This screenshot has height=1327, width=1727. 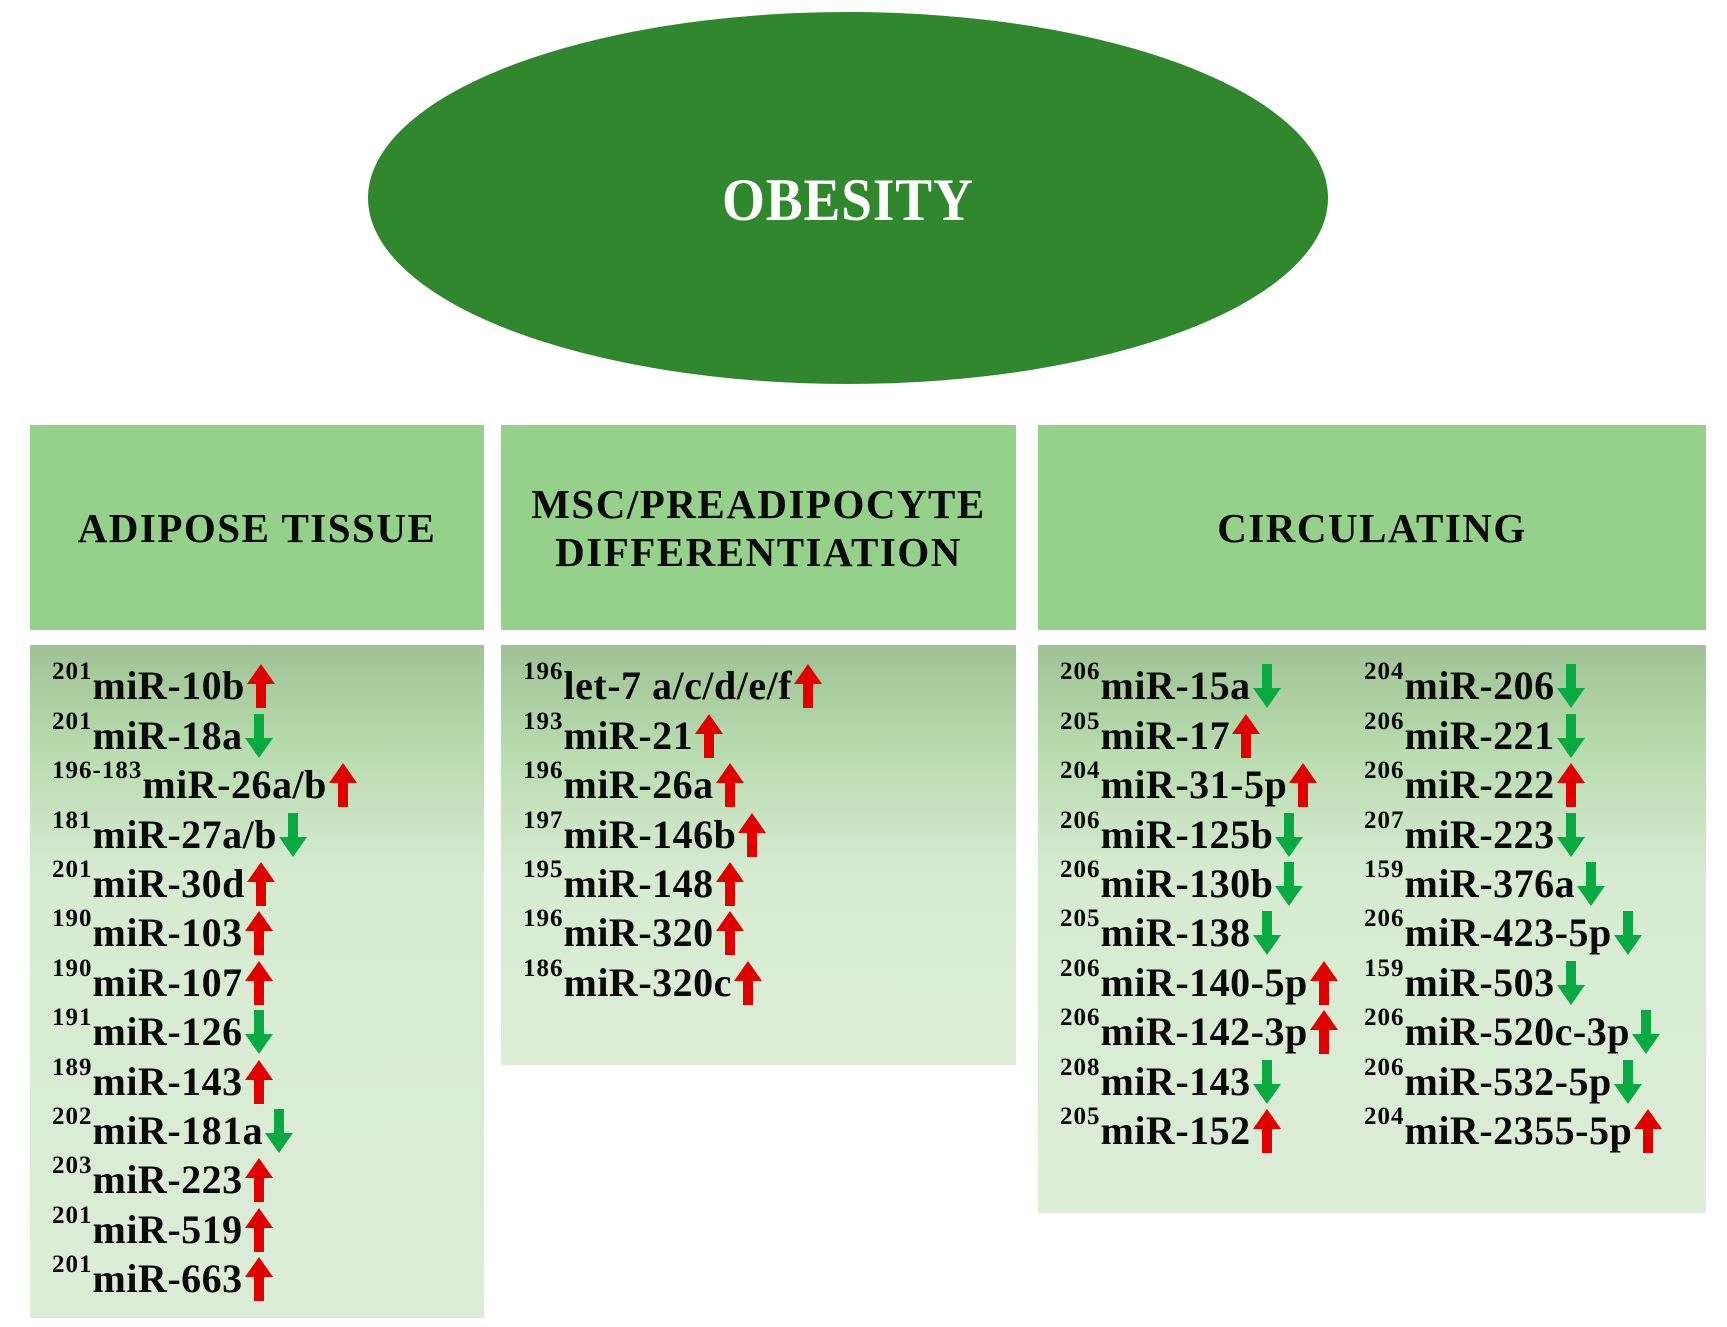 I want to click on mirna-name: miR-130b, so click(x=1187, y=883).